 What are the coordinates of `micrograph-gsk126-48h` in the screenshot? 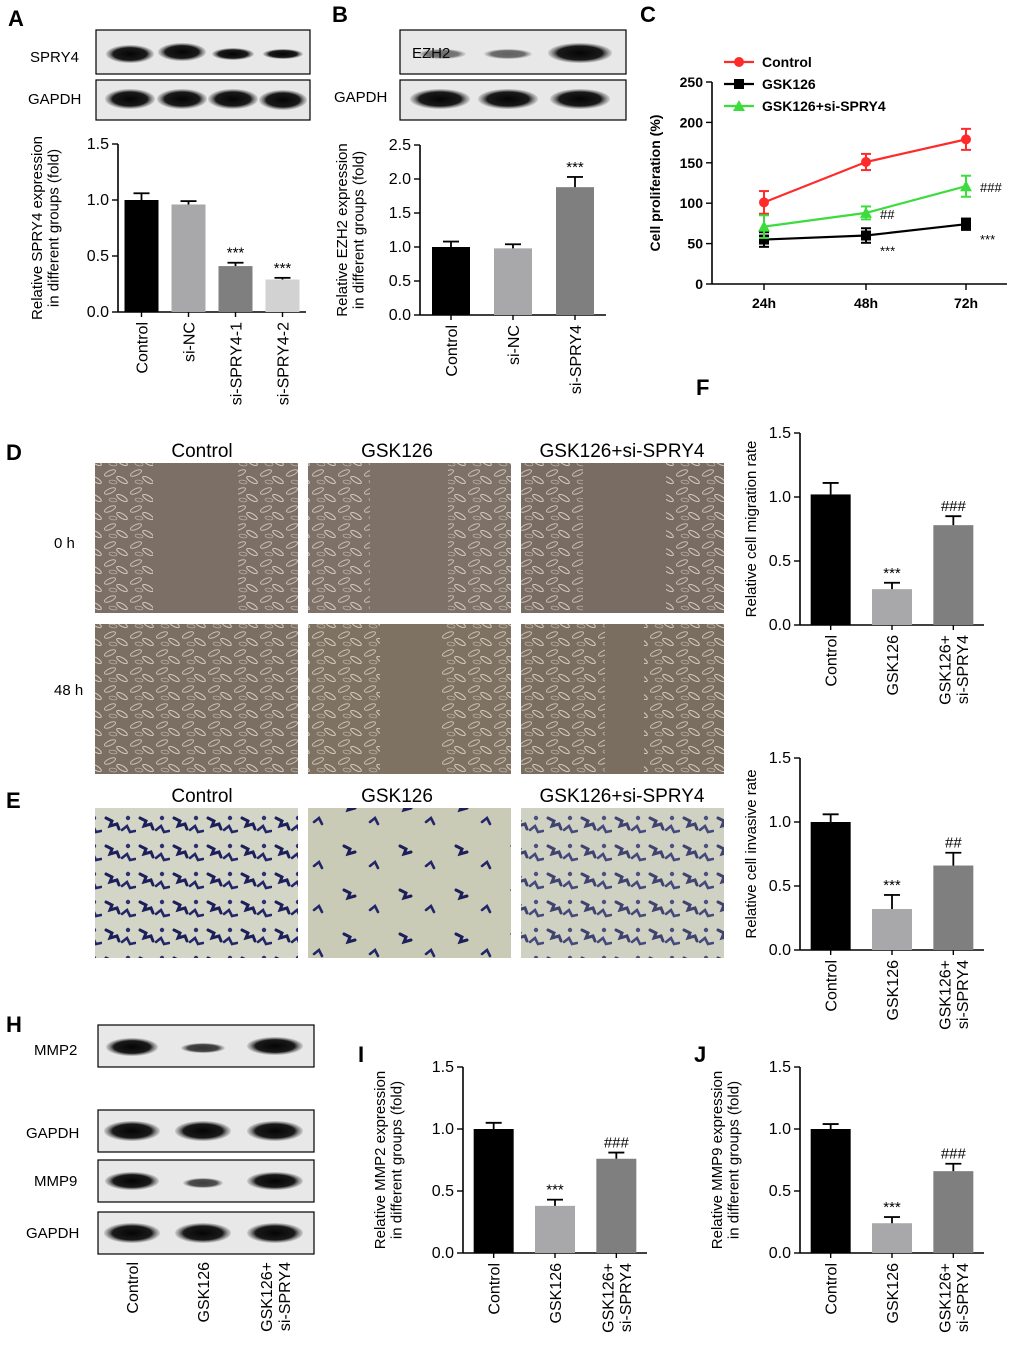 It's located at (409, 699).